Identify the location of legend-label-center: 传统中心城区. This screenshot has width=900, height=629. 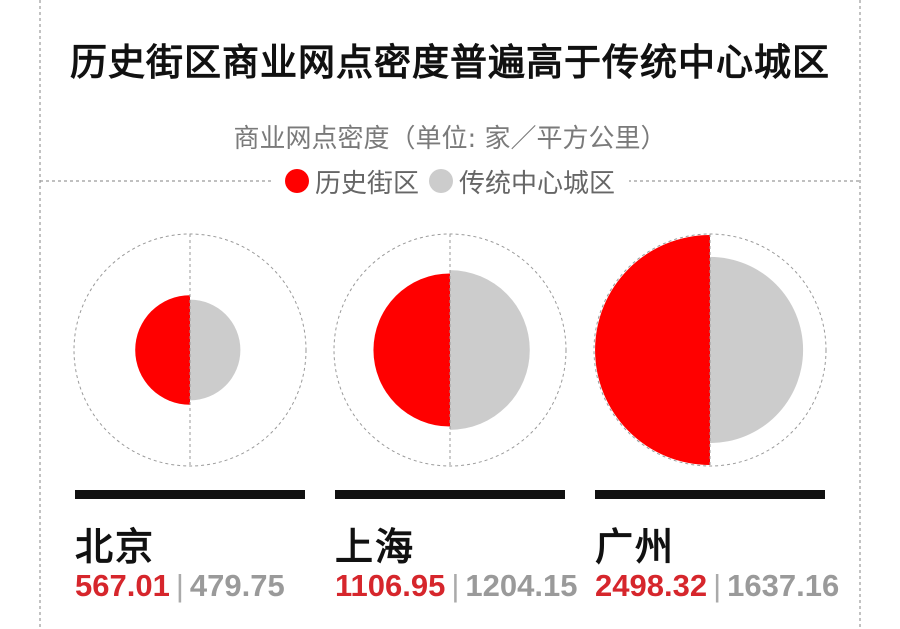
(537, 183).